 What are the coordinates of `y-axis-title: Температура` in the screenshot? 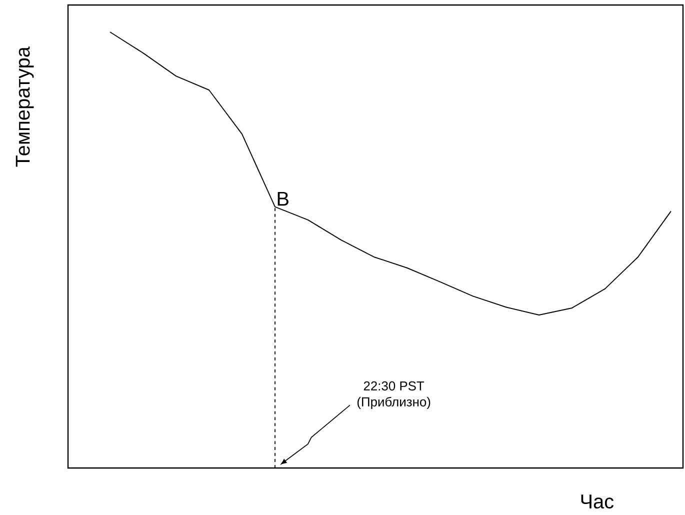 It's located at (25, 106).